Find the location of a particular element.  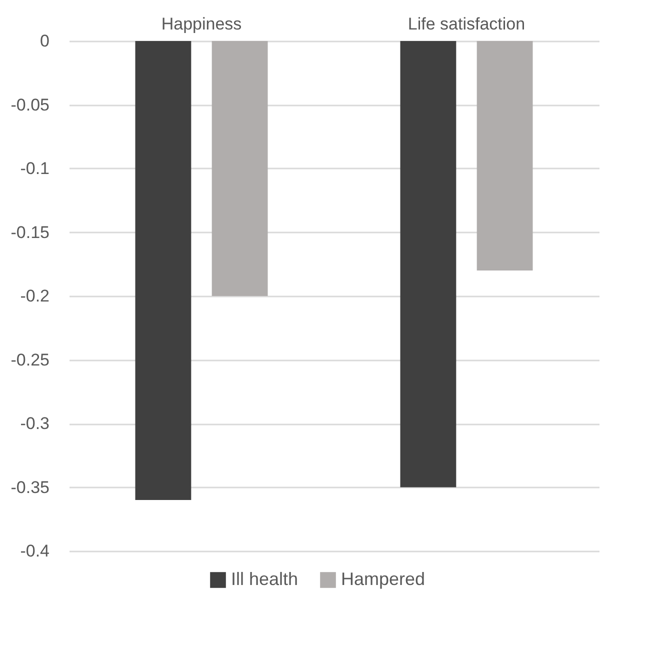

y-tick-label: -0.4 is located at coordinates (35, 551).